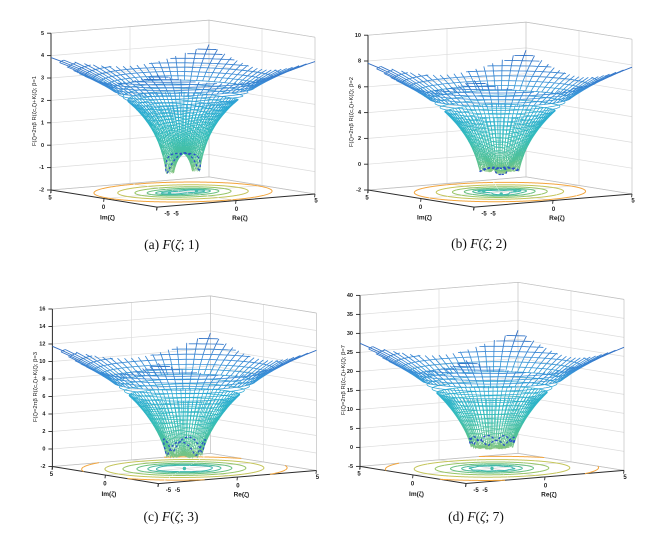  I want to click on tick-labels-b: -2 0 2 4 6 8 10 5 0 -5 -5 0 5 Im(ζ) Re(ζ), so click(495, 127).